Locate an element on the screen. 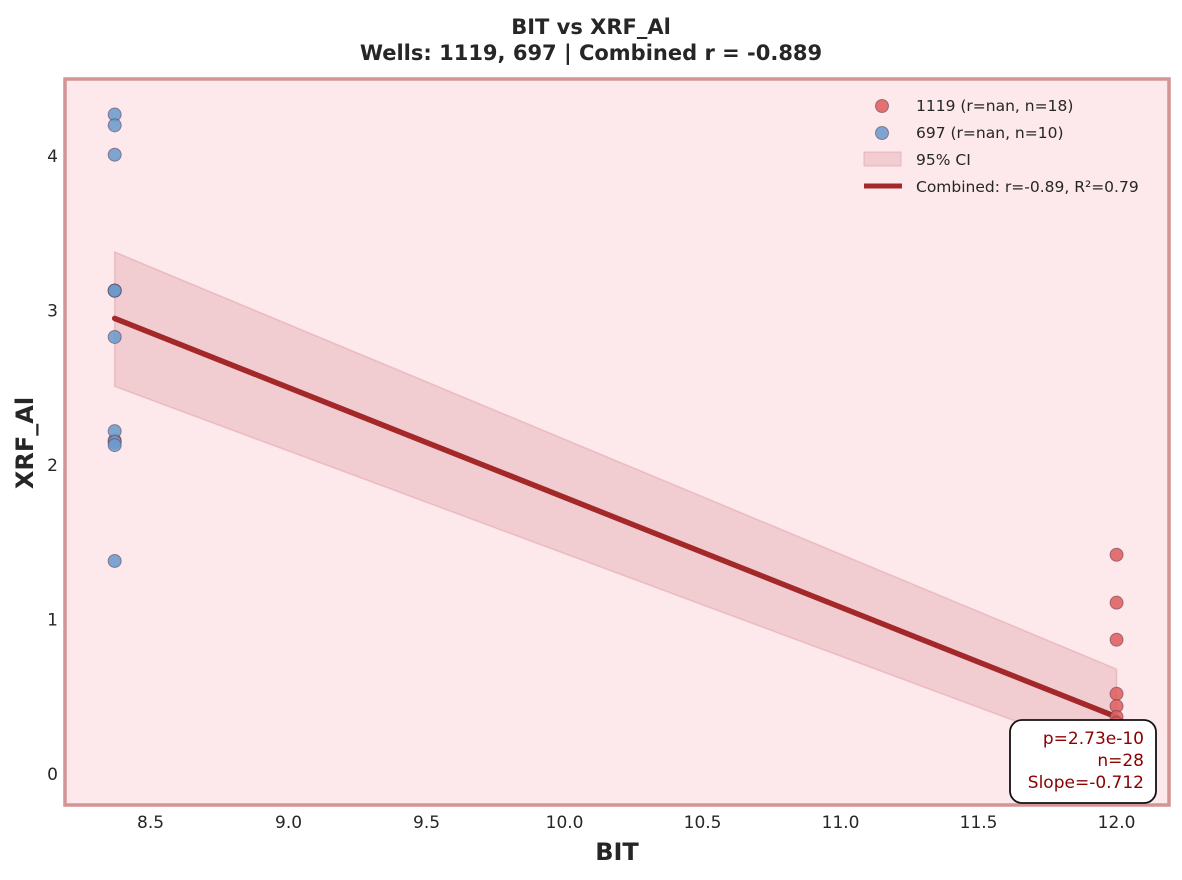  stats-box: p=2.73e-10 n=28 Slope=-0.712 is located at coordinates (1083, 761).